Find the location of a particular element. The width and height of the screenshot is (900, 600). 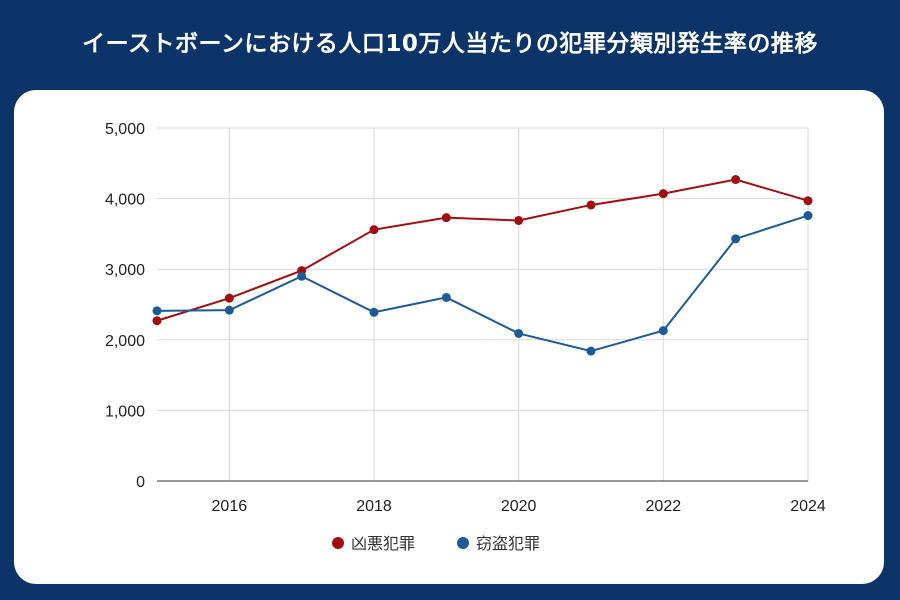

y-tick-label: 4,000 is located at coordinates (125, 200).